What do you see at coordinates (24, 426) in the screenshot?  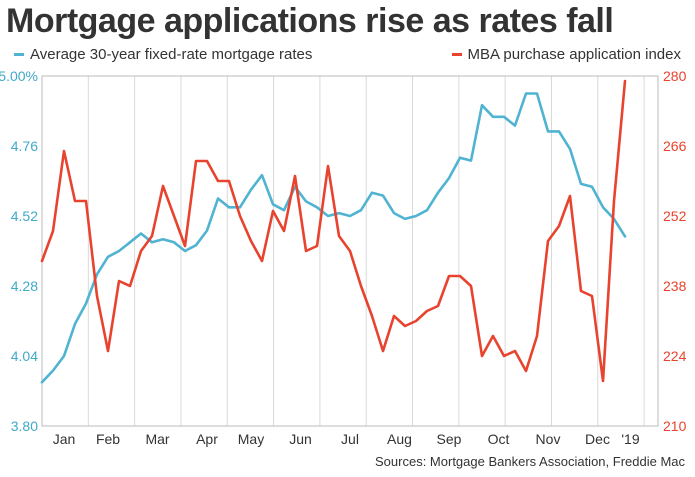 I see `left-axis-tick-label: 3.80` at bounding box center [24, 426].